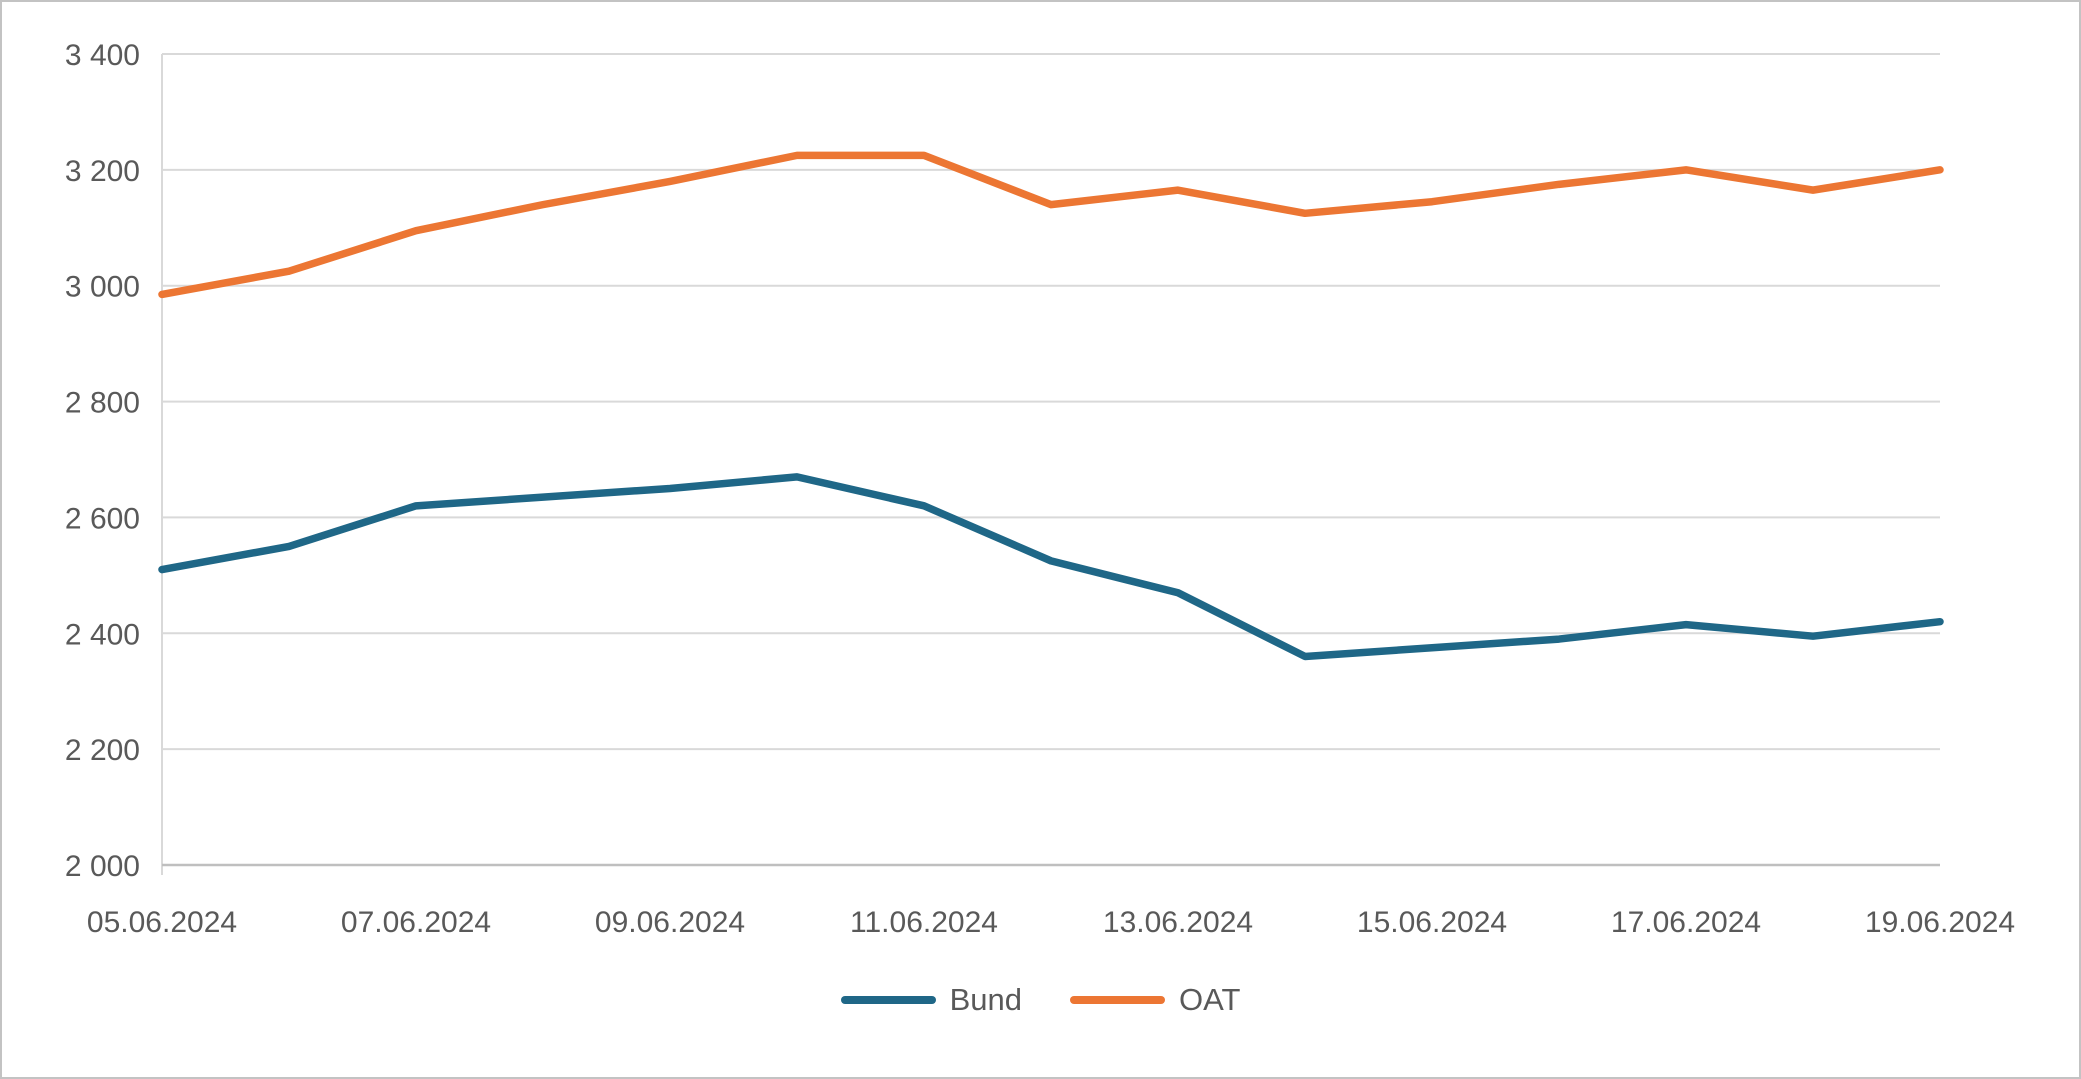 This screenshot has width=2081, height=1079. Describe the element at coordinates (102, 171) in the screenshot. I see `y-tick-label: 3 200` at that location.